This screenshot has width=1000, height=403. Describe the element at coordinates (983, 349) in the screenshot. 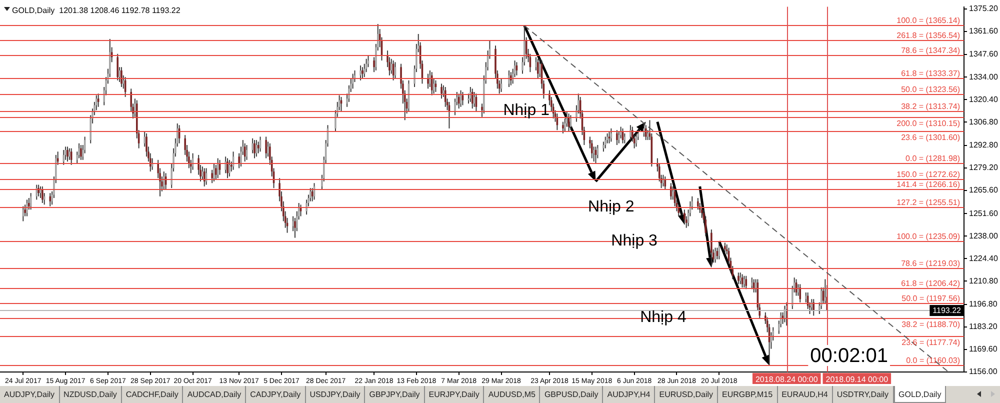

I see `y-tick-label: 1169.60` at that location.